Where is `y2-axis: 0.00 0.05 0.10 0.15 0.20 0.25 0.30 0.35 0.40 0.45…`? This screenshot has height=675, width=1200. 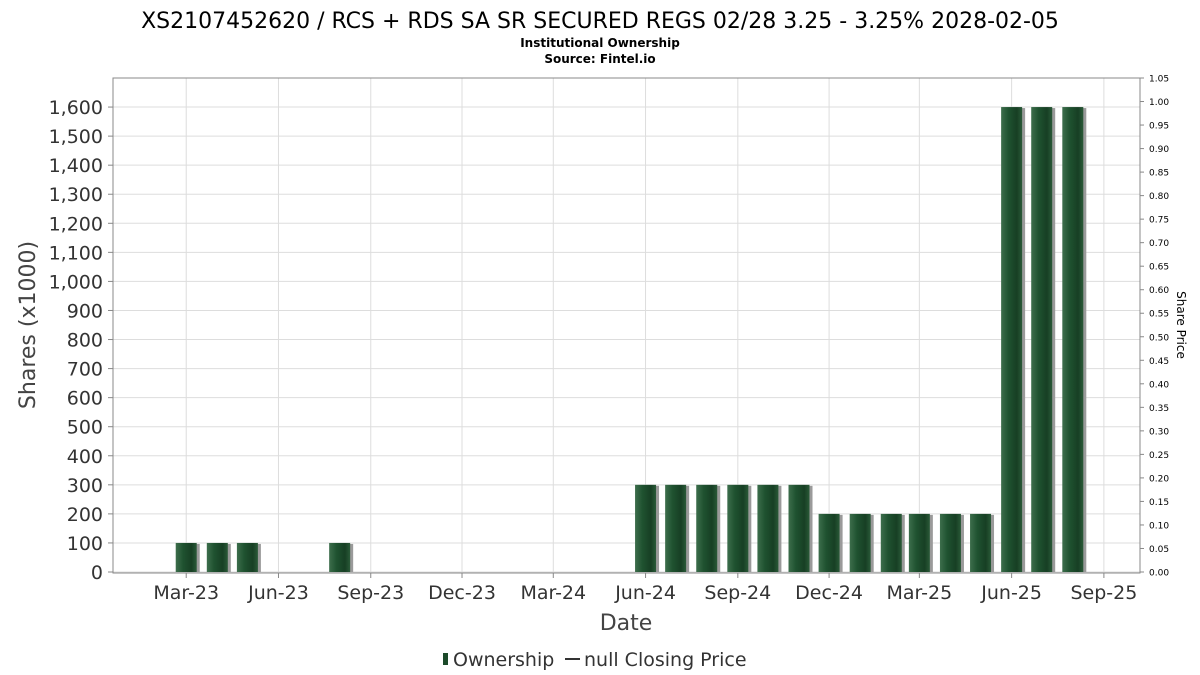
y2-axis: 0.00 0.05 0.10 0.15 0.20 0.25 0.30 0.35 0.40 0.45… is located at coordinates (1154, 327).